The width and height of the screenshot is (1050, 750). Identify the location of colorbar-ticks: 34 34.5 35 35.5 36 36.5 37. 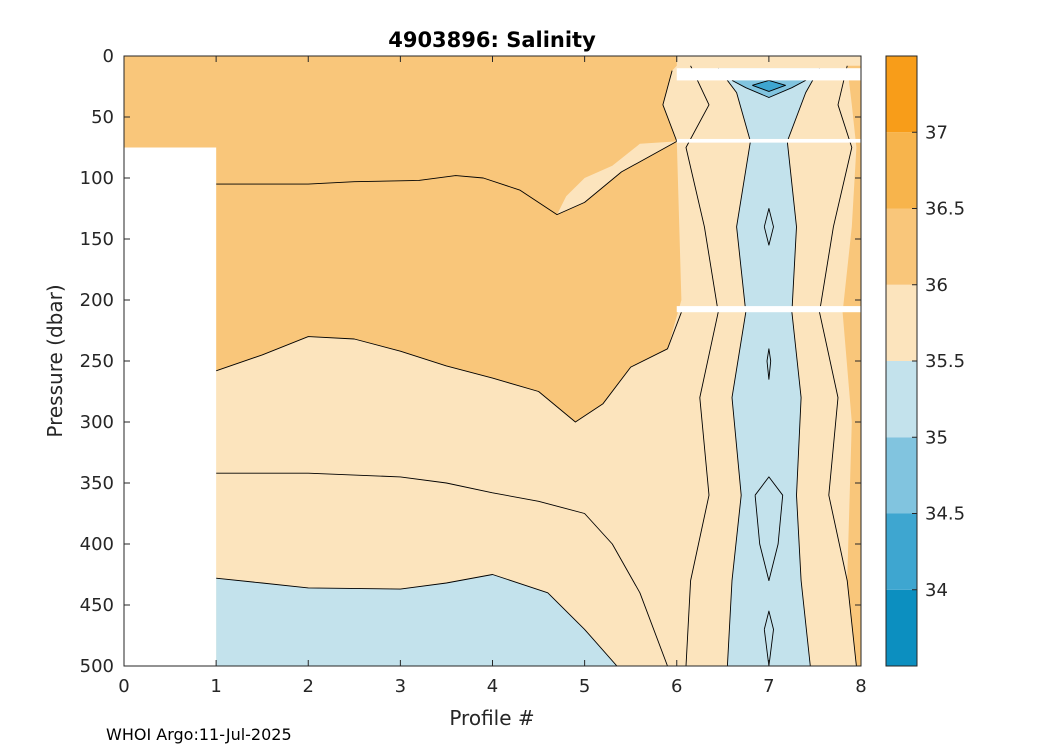
(938, 361).